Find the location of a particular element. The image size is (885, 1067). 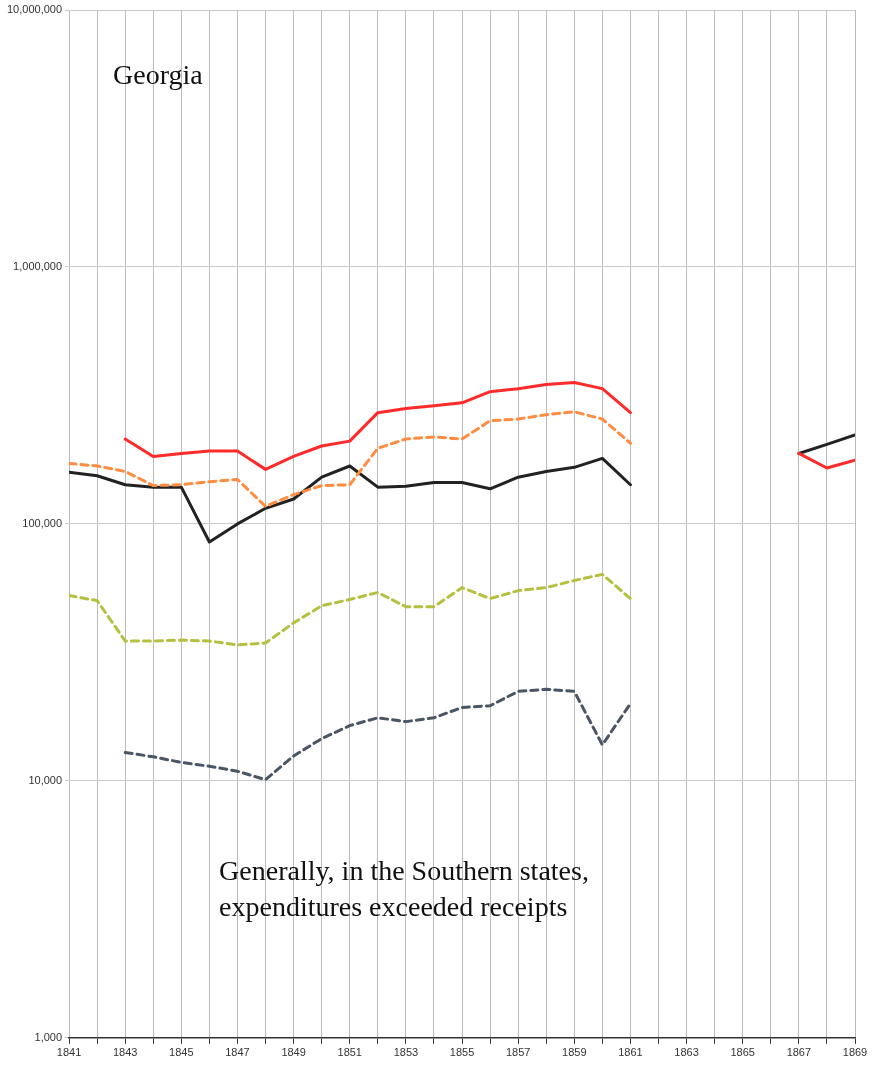

text: Georgia is located at coordinates (158, 74).